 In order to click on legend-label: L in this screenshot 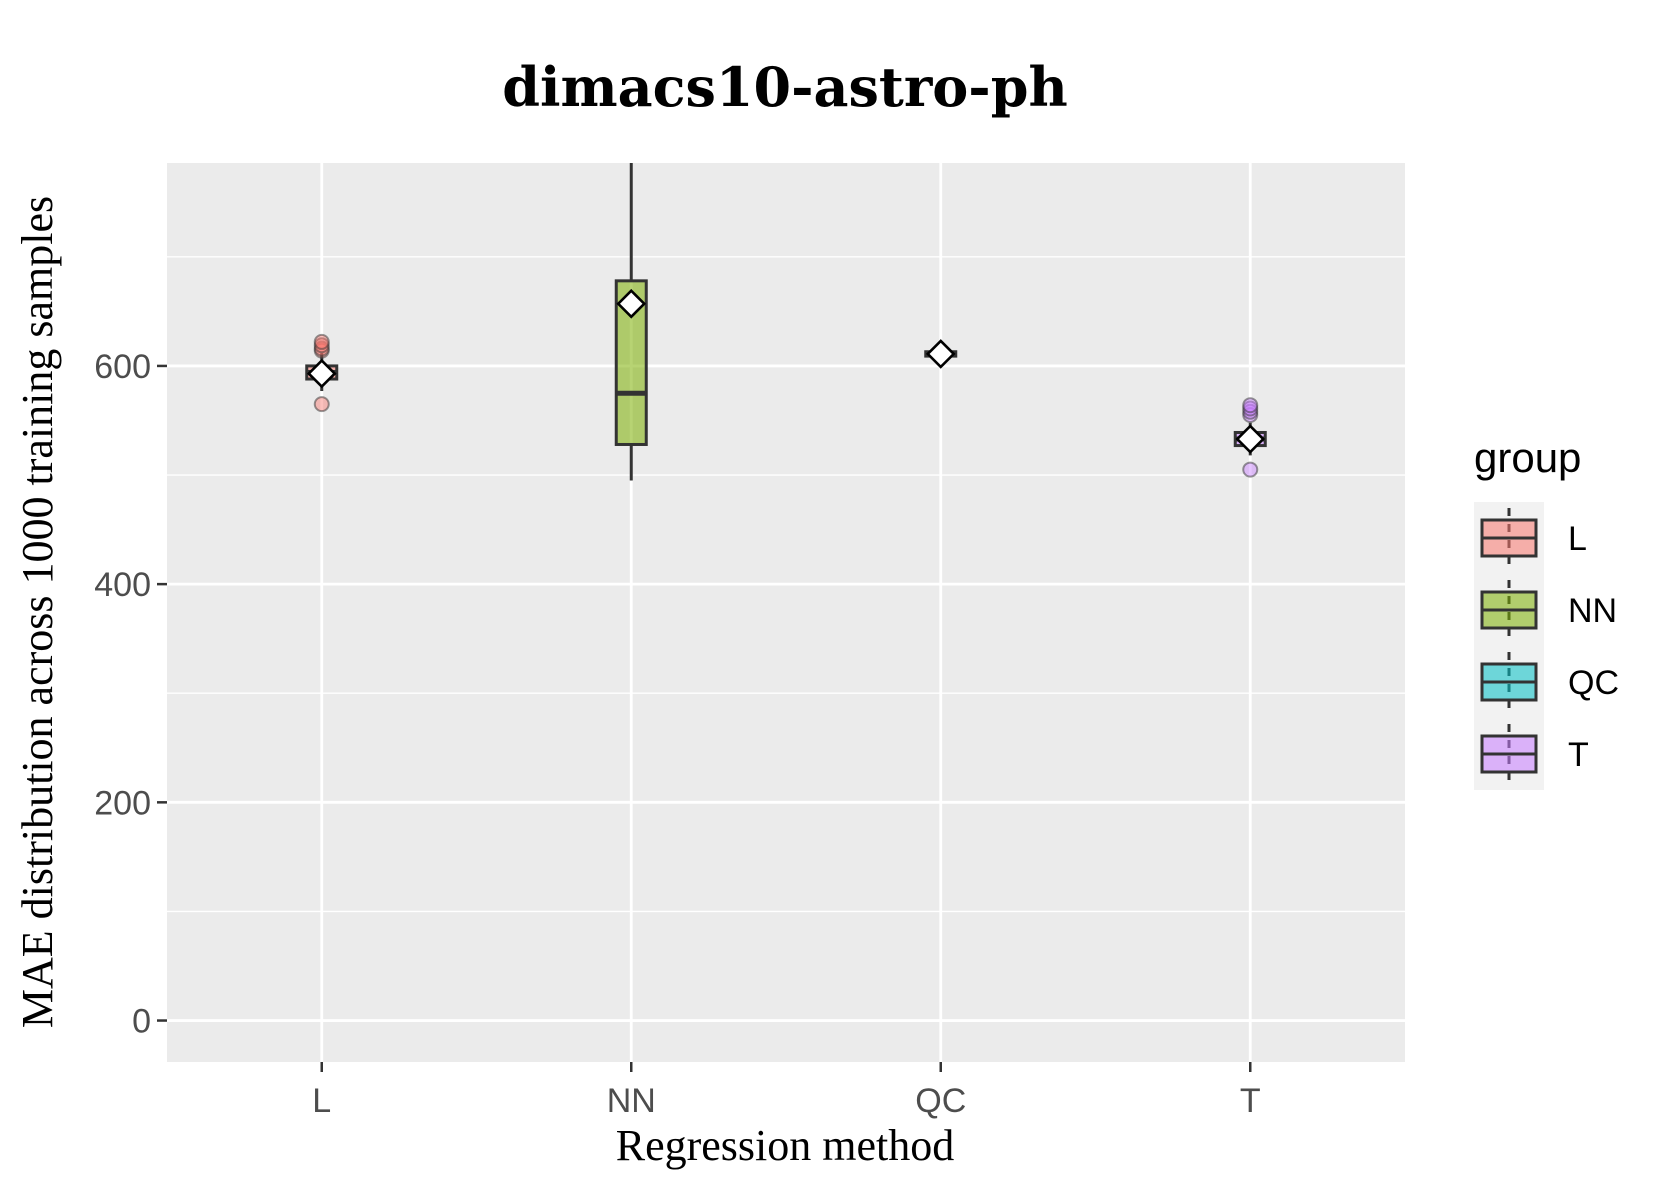, I will do `click(1577, 539)`.